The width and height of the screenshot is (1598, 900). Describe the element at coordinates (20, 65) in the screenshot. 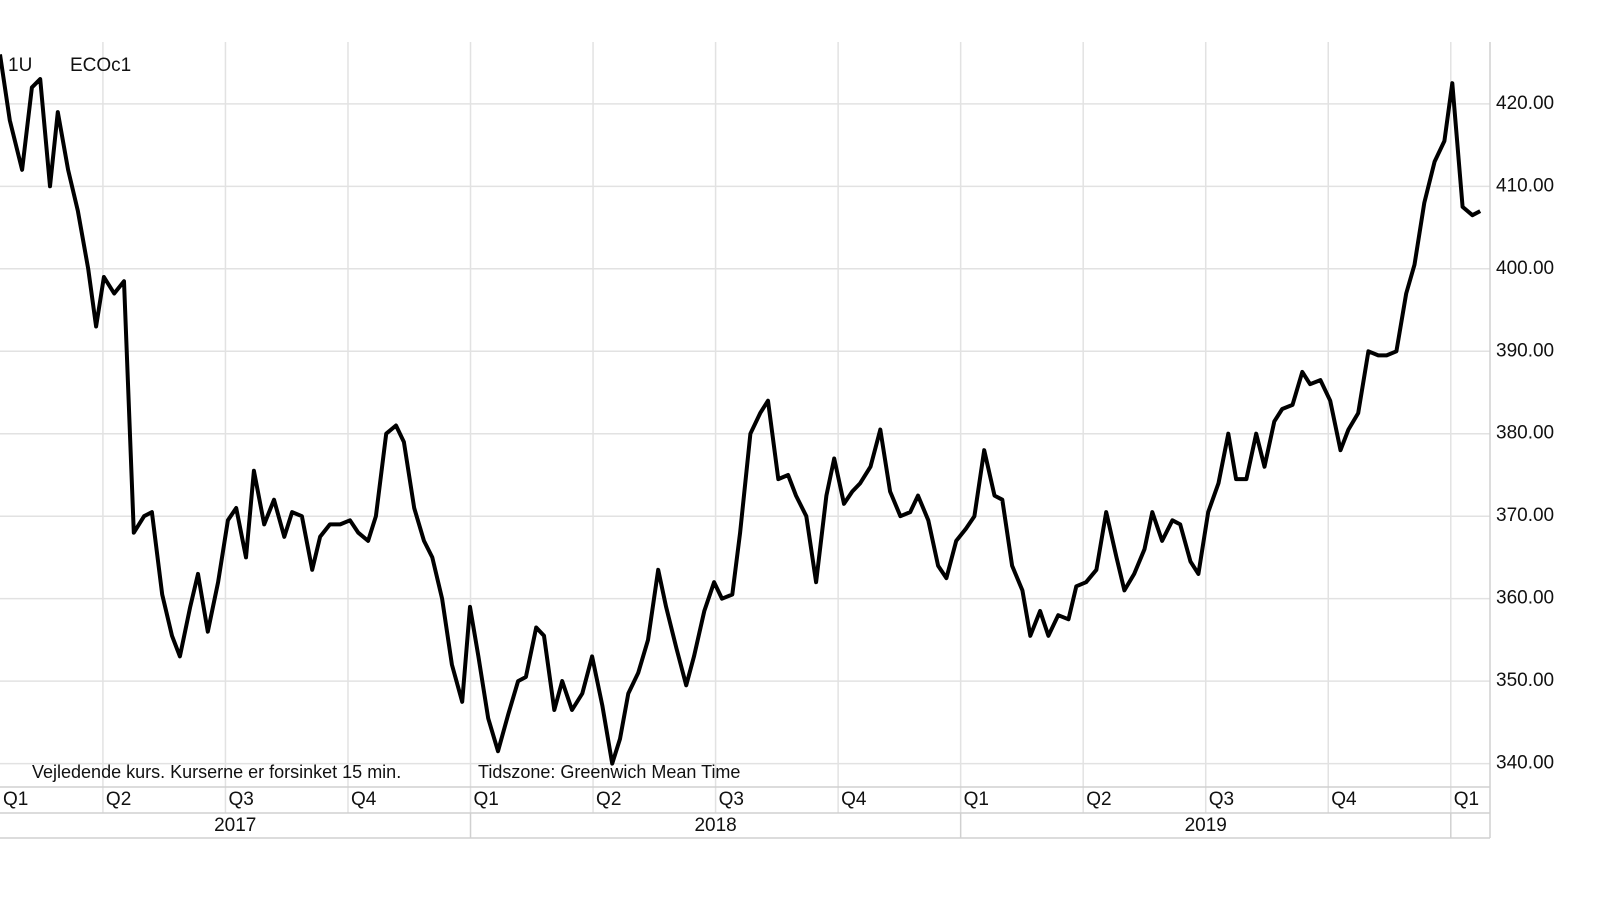

I see `annotation: 1U` at that location.